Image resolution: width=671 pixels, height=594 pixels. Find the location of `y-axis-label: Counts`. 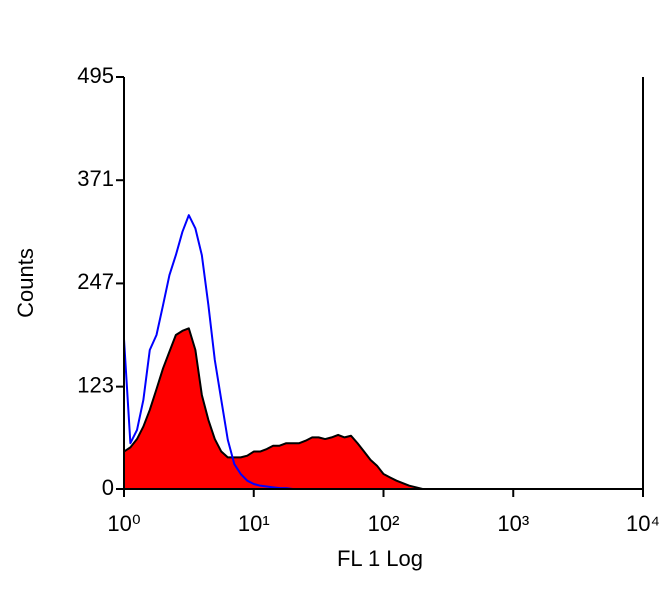

y-axis-label: Counts is located at coordinates (25, 283).